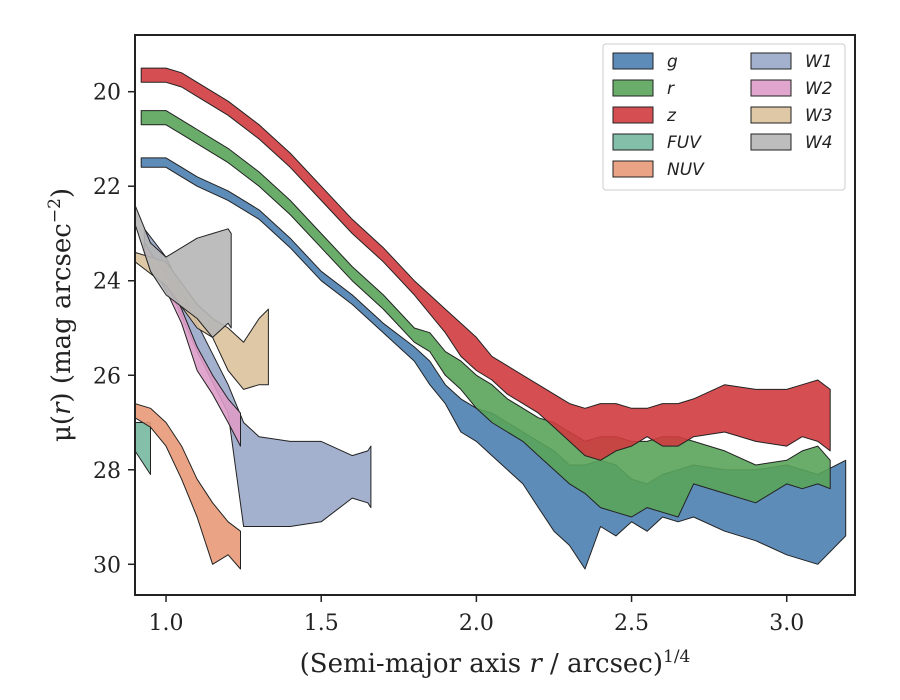 The width and height of the screenshot is (900, 700). Describe the element at coordinates (107, 282) in the screenshot. I see `y-tick-label: 24` at that location.